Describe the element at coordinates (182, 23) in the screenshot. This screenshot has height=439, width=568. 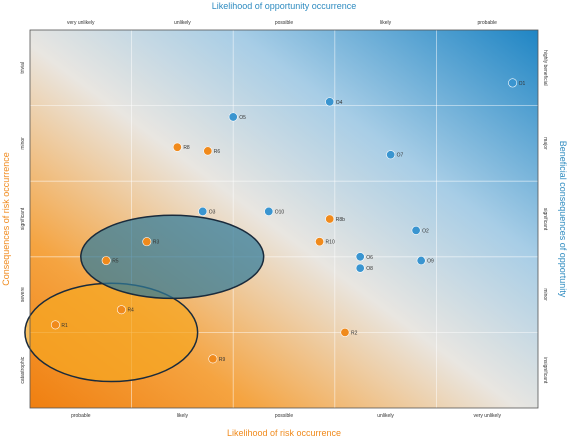
I see `top-tick-label: unlikely` at that location.